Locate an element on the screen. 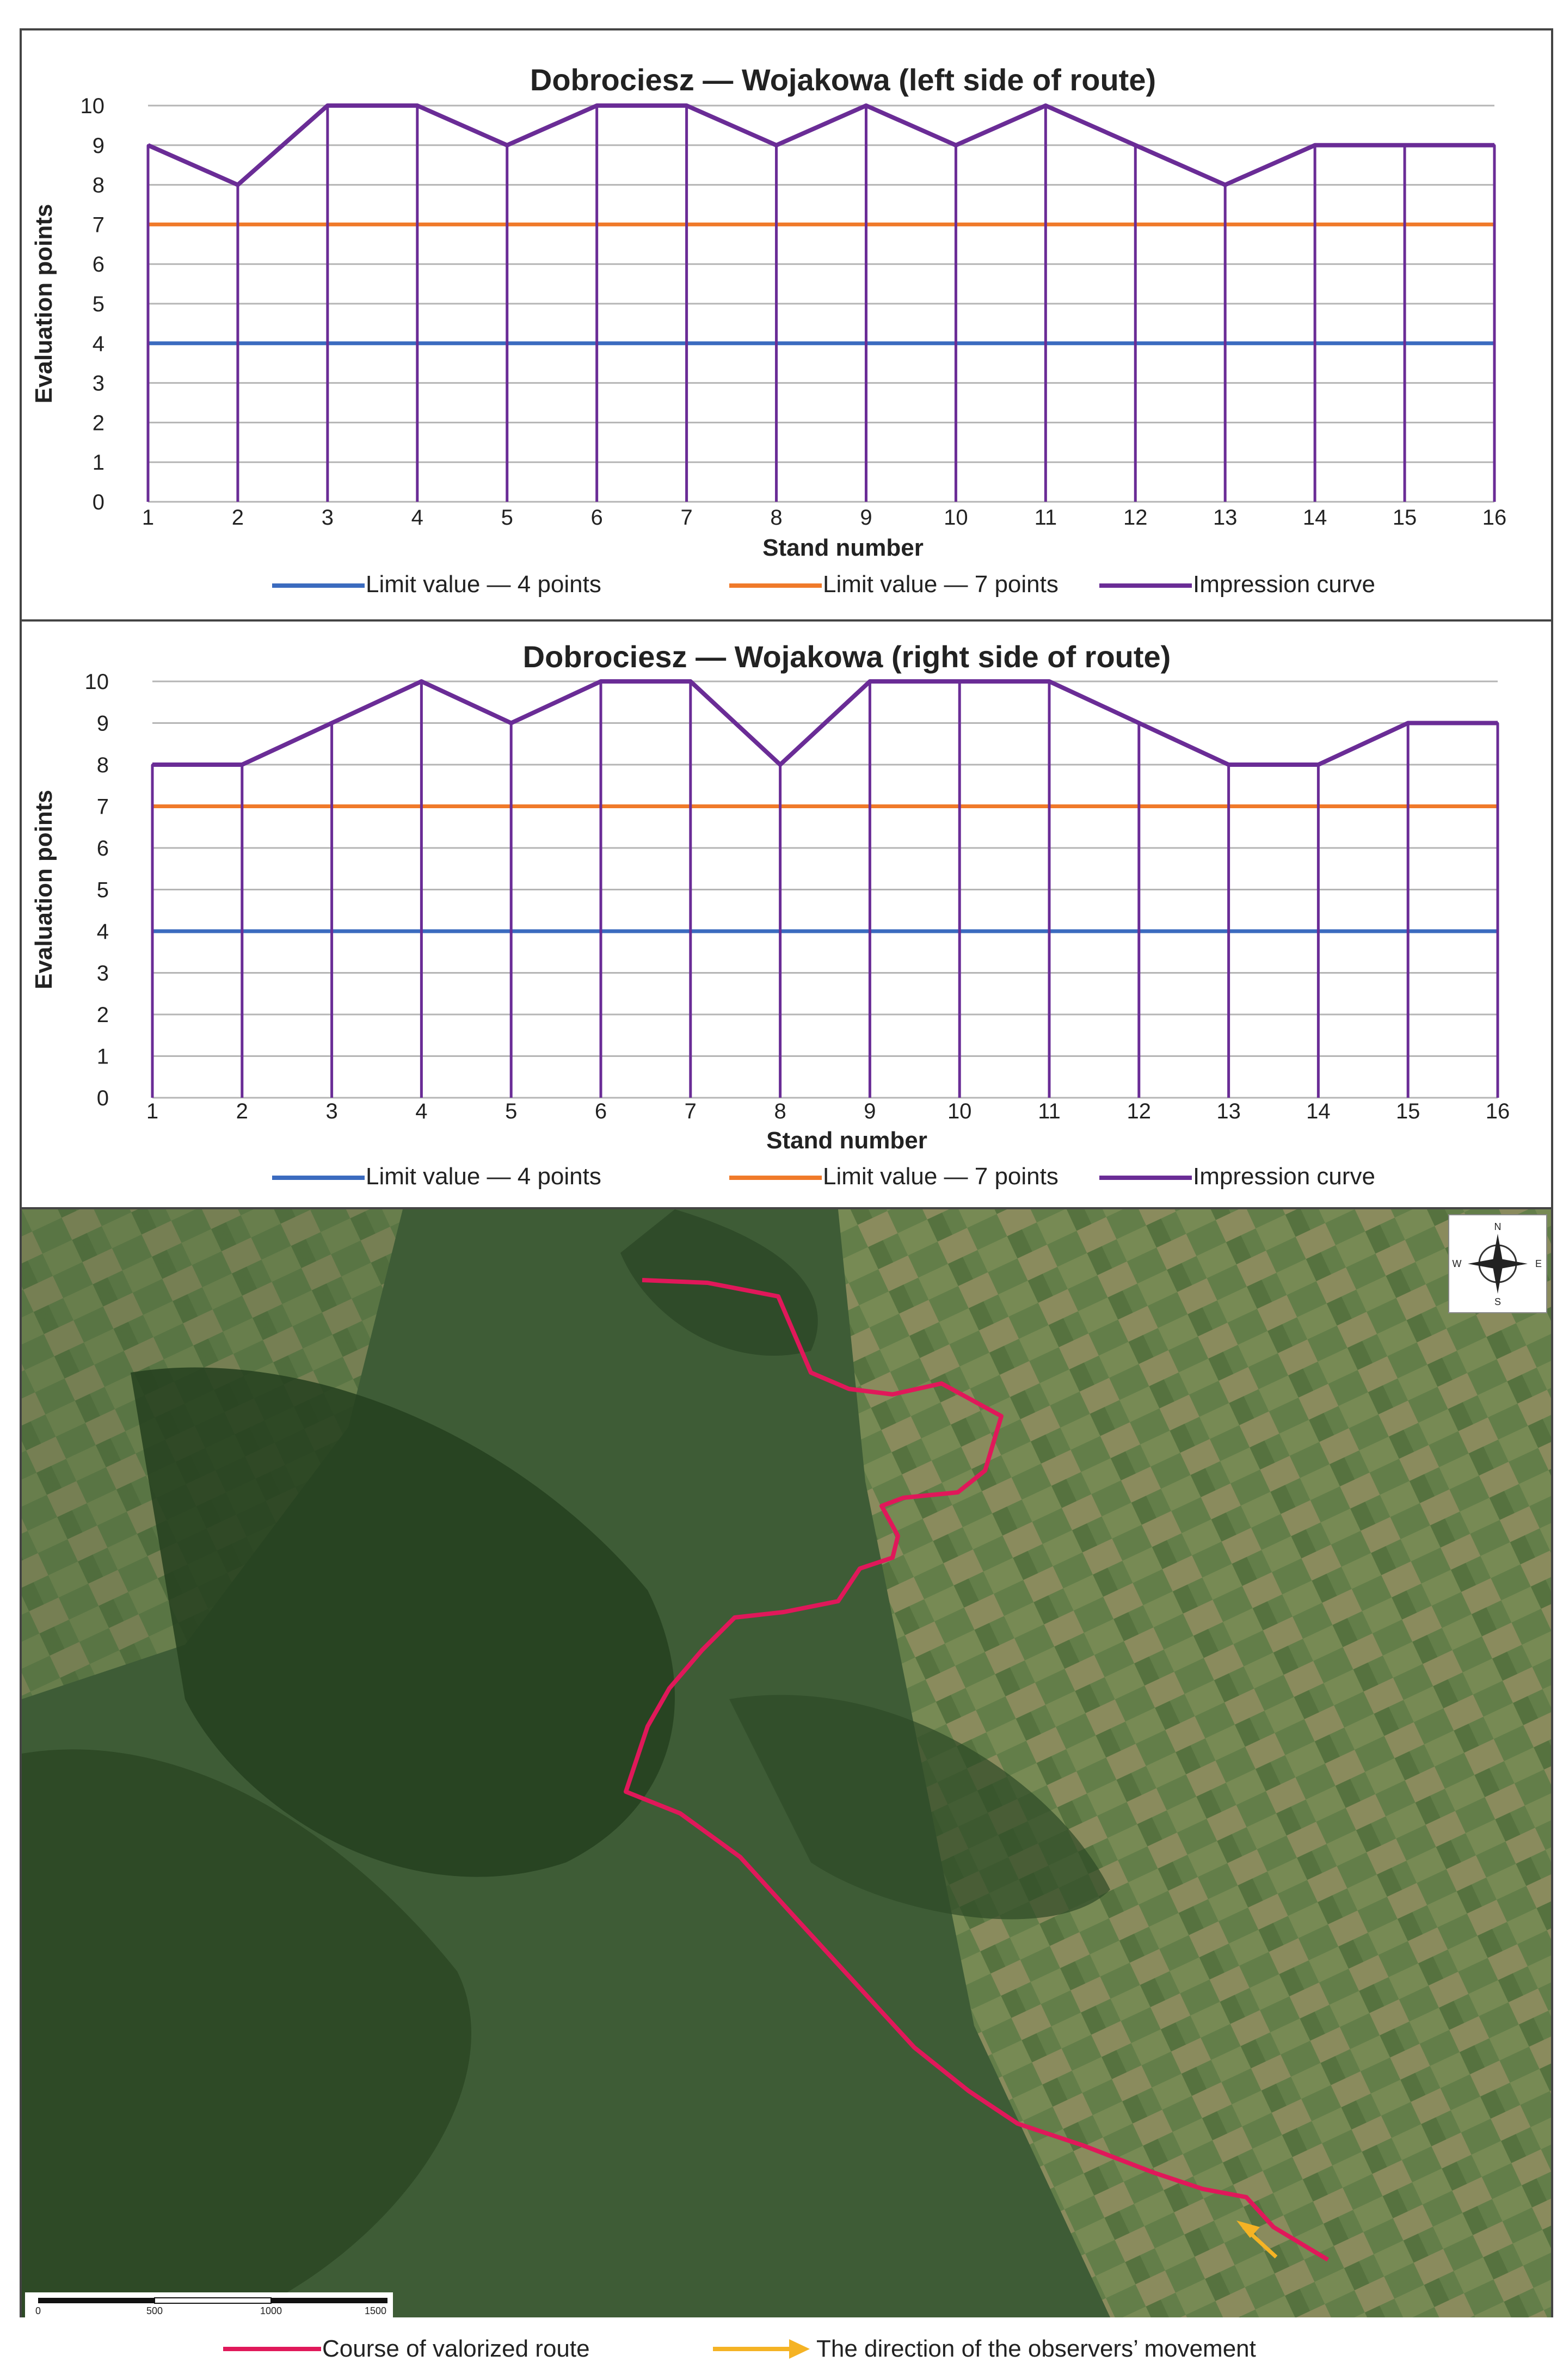 This screenshot has width=1563, height=2380. x-tick-label: 1 is located at coordinates (148, 518).